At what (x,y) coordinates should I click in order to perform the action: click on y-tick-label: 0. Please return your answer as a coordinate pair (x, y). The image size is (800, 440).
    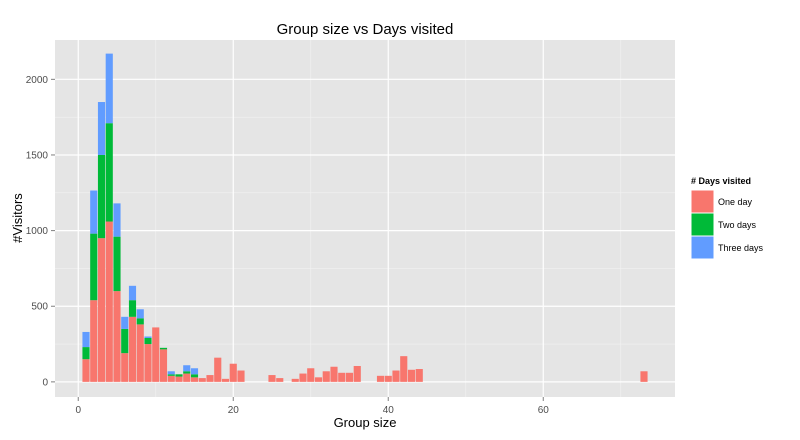
    Looking at the image, I should click on (45, 382).